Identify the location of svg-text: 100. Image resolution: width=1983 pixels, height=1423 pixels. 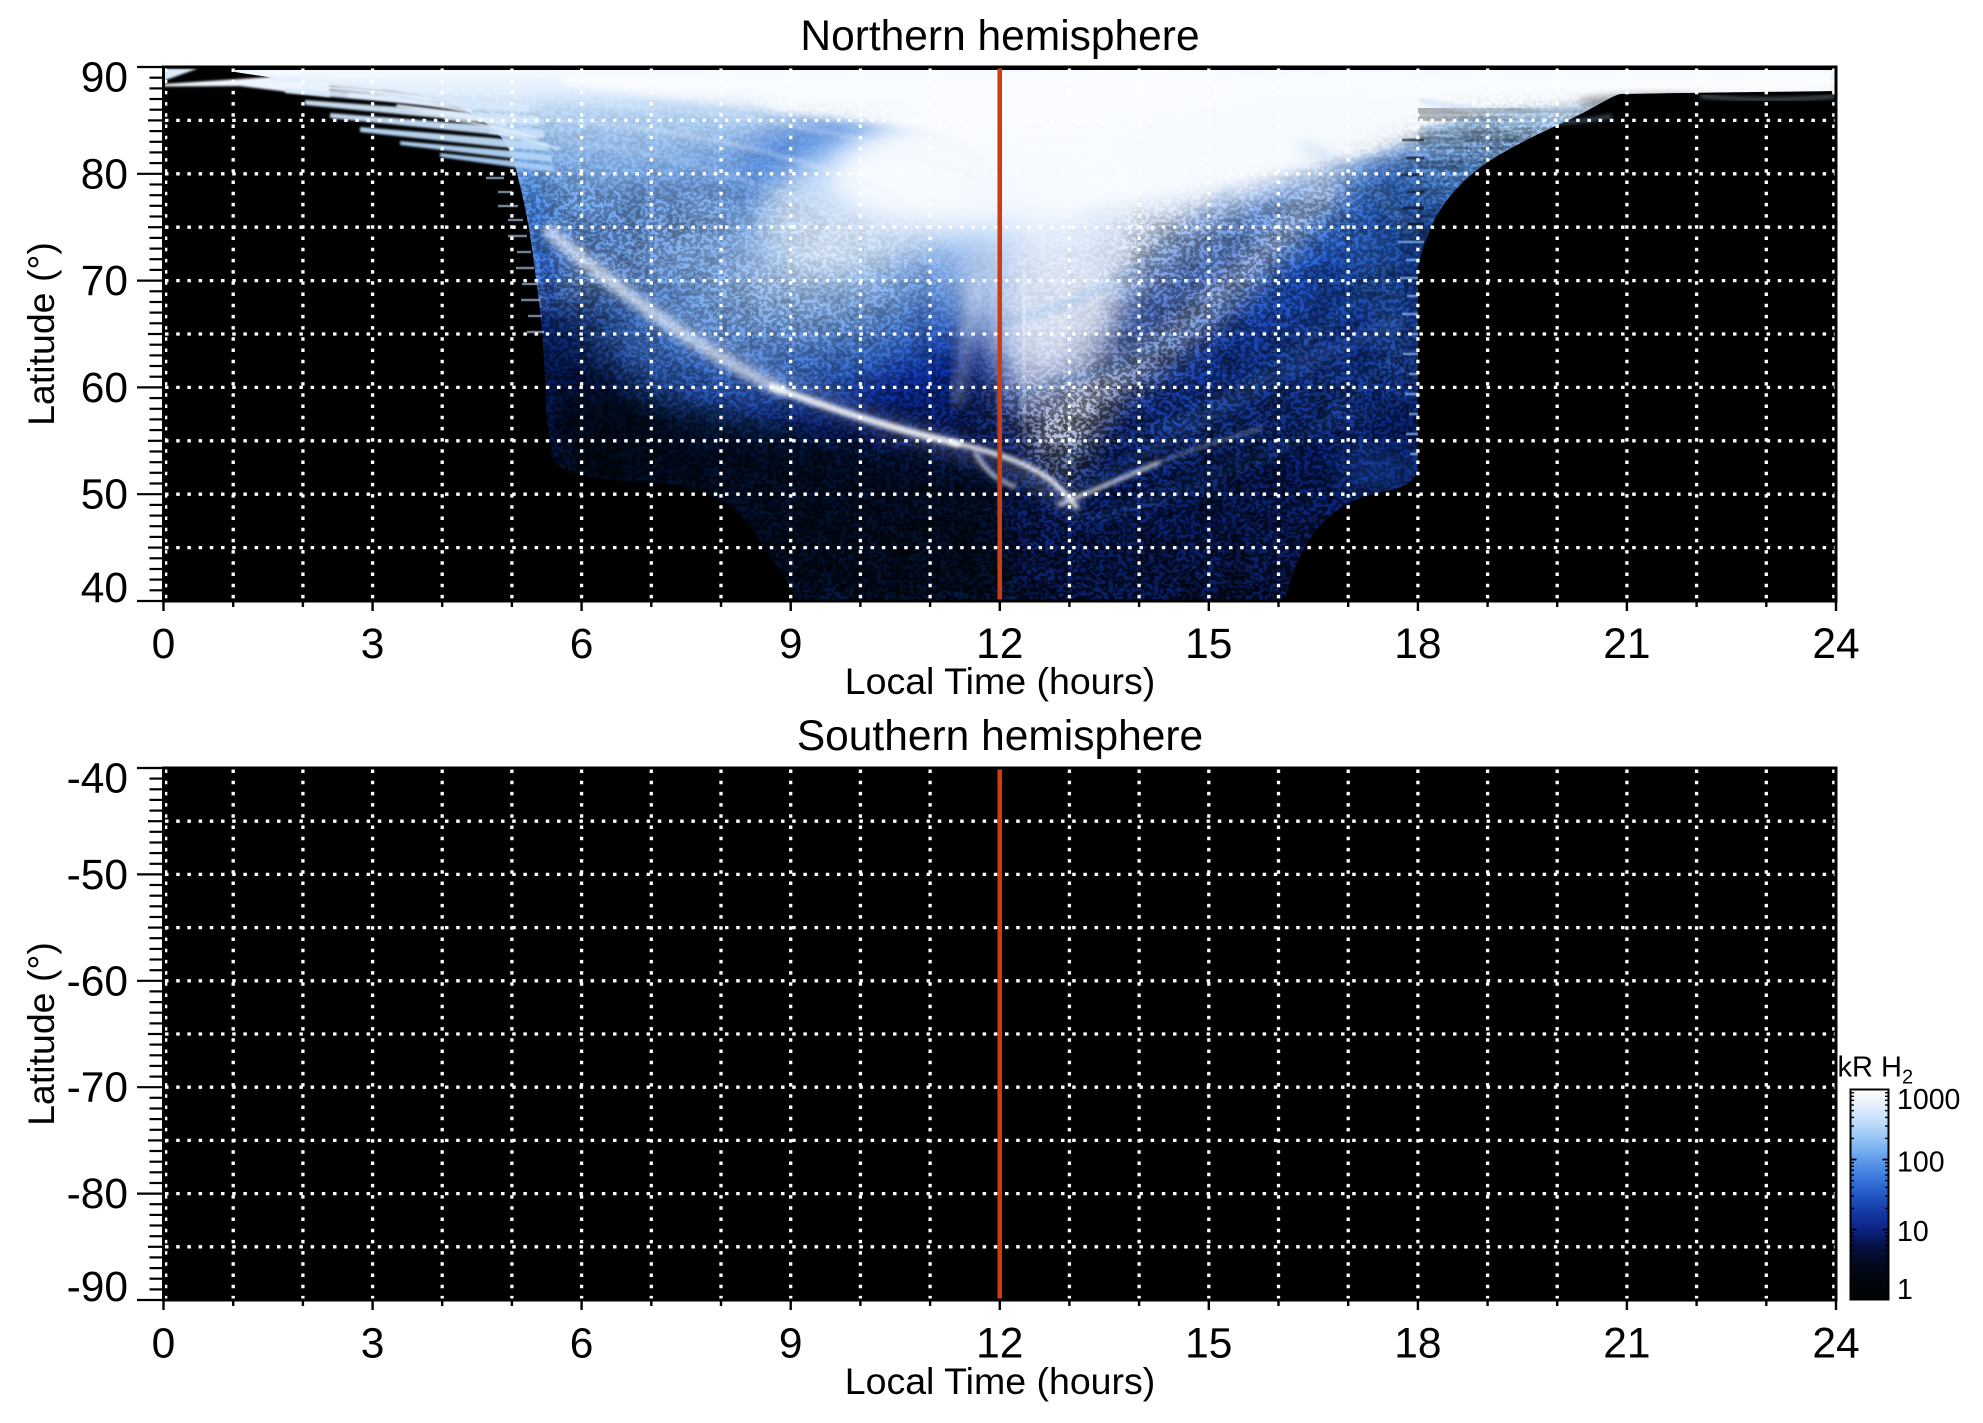
(1921, 1162).